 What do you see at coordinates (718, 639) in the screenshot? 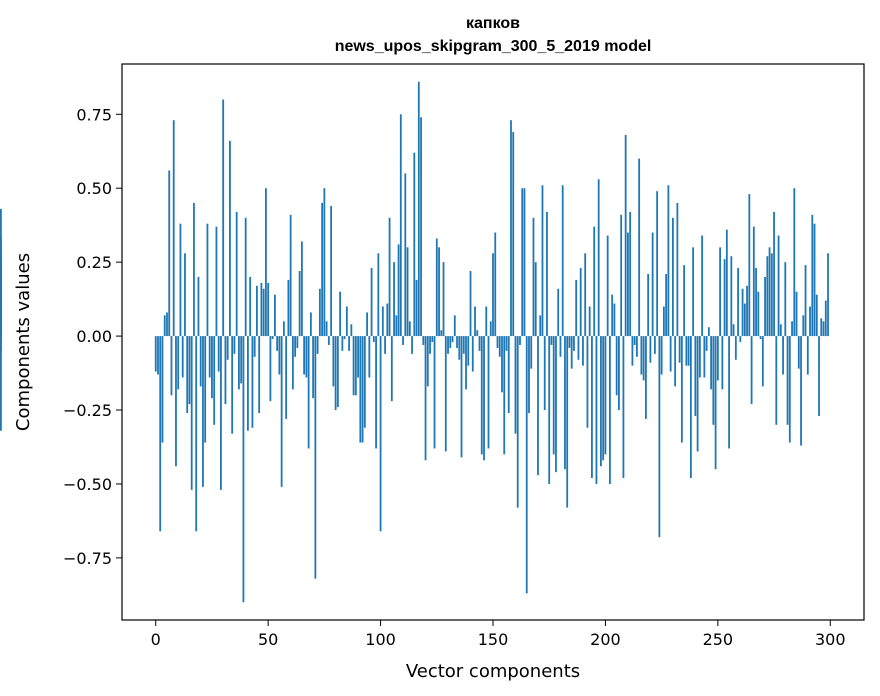
I see `x-tick-label: 250` at bounding box center [718, 639].